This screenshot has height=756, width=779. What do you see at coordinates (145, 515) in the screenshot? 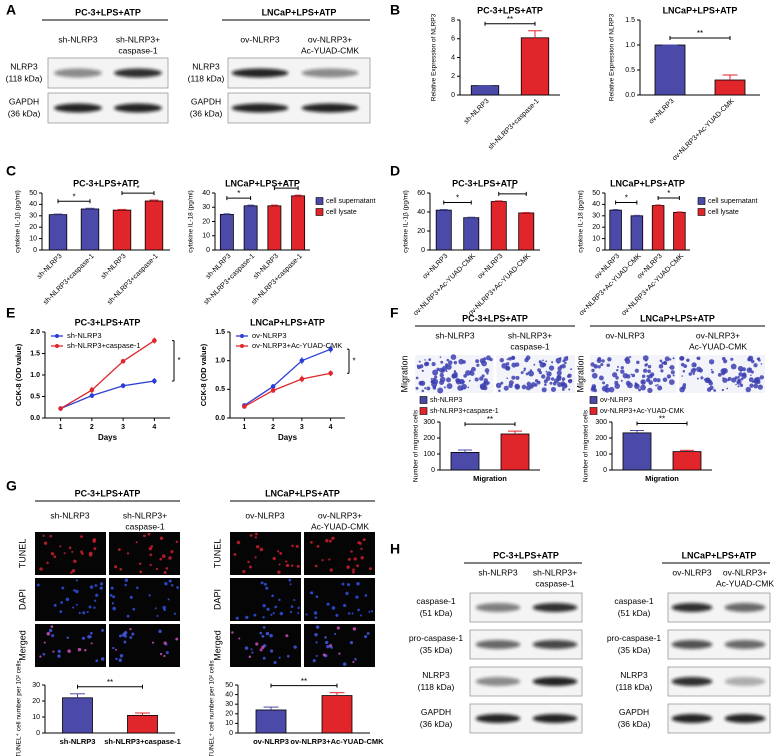
I see `lane-label: sh-NLRP3+` at bounding box center [145, 515].